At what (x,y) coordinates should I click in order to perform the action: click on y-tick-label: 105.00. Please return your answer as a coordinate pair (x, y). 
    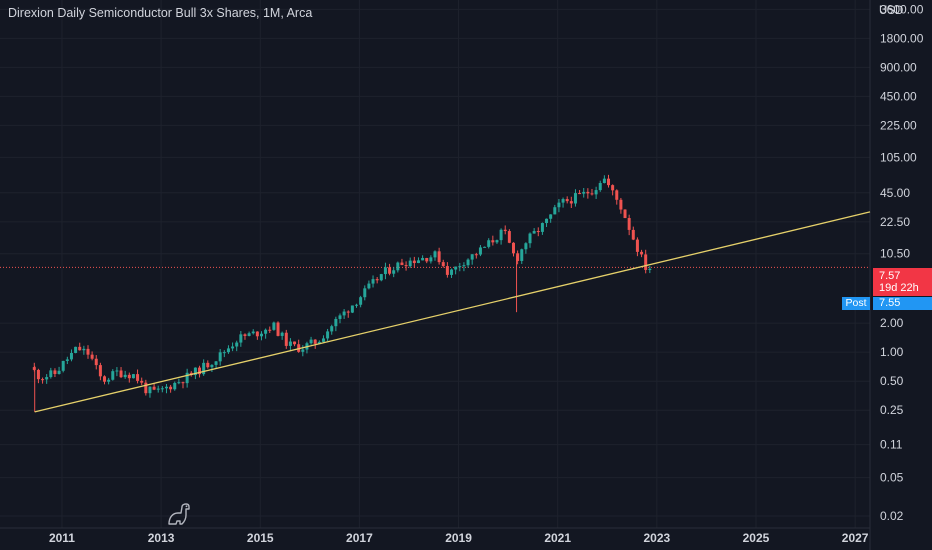
    Looking at the image, I should click on (898, 157).